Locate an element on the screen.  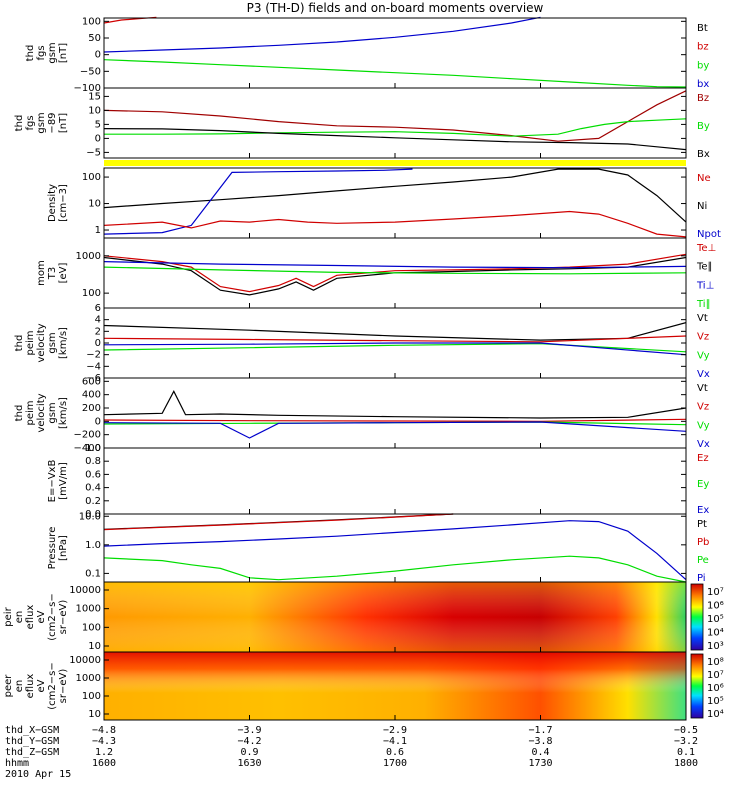
ephemeris-value: −4.8 is located at coordinates (104, 730).